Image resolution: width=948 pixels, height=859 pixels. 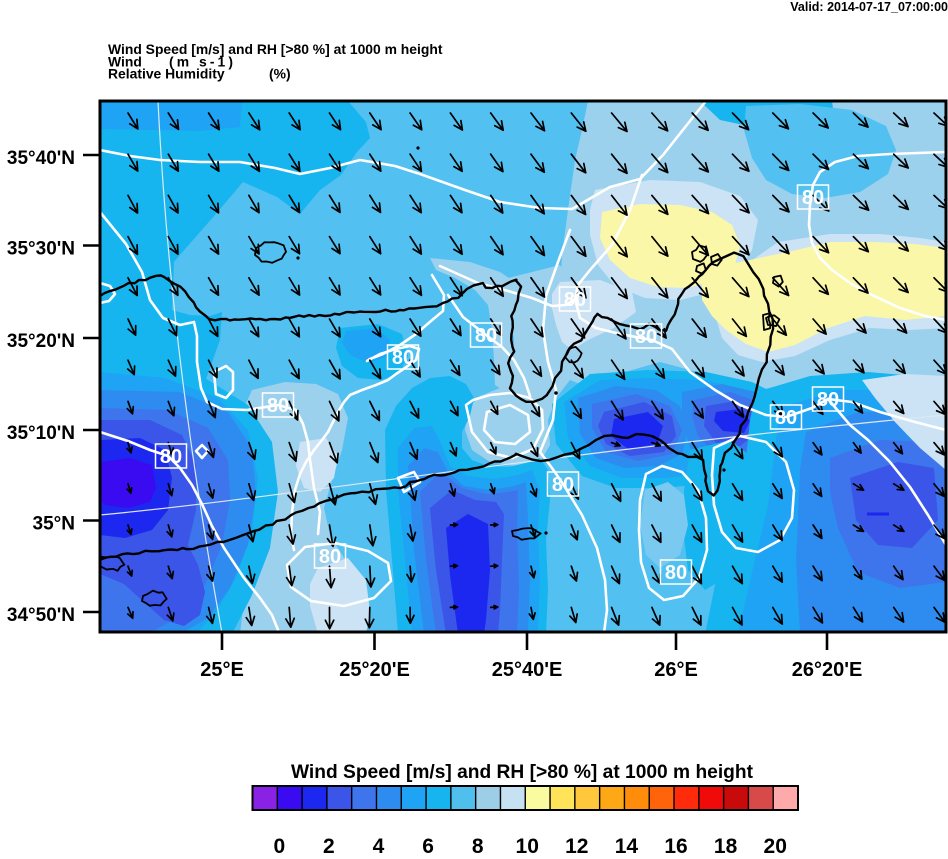 I want to click on svg-text: 12, so click(x=576, y=844).